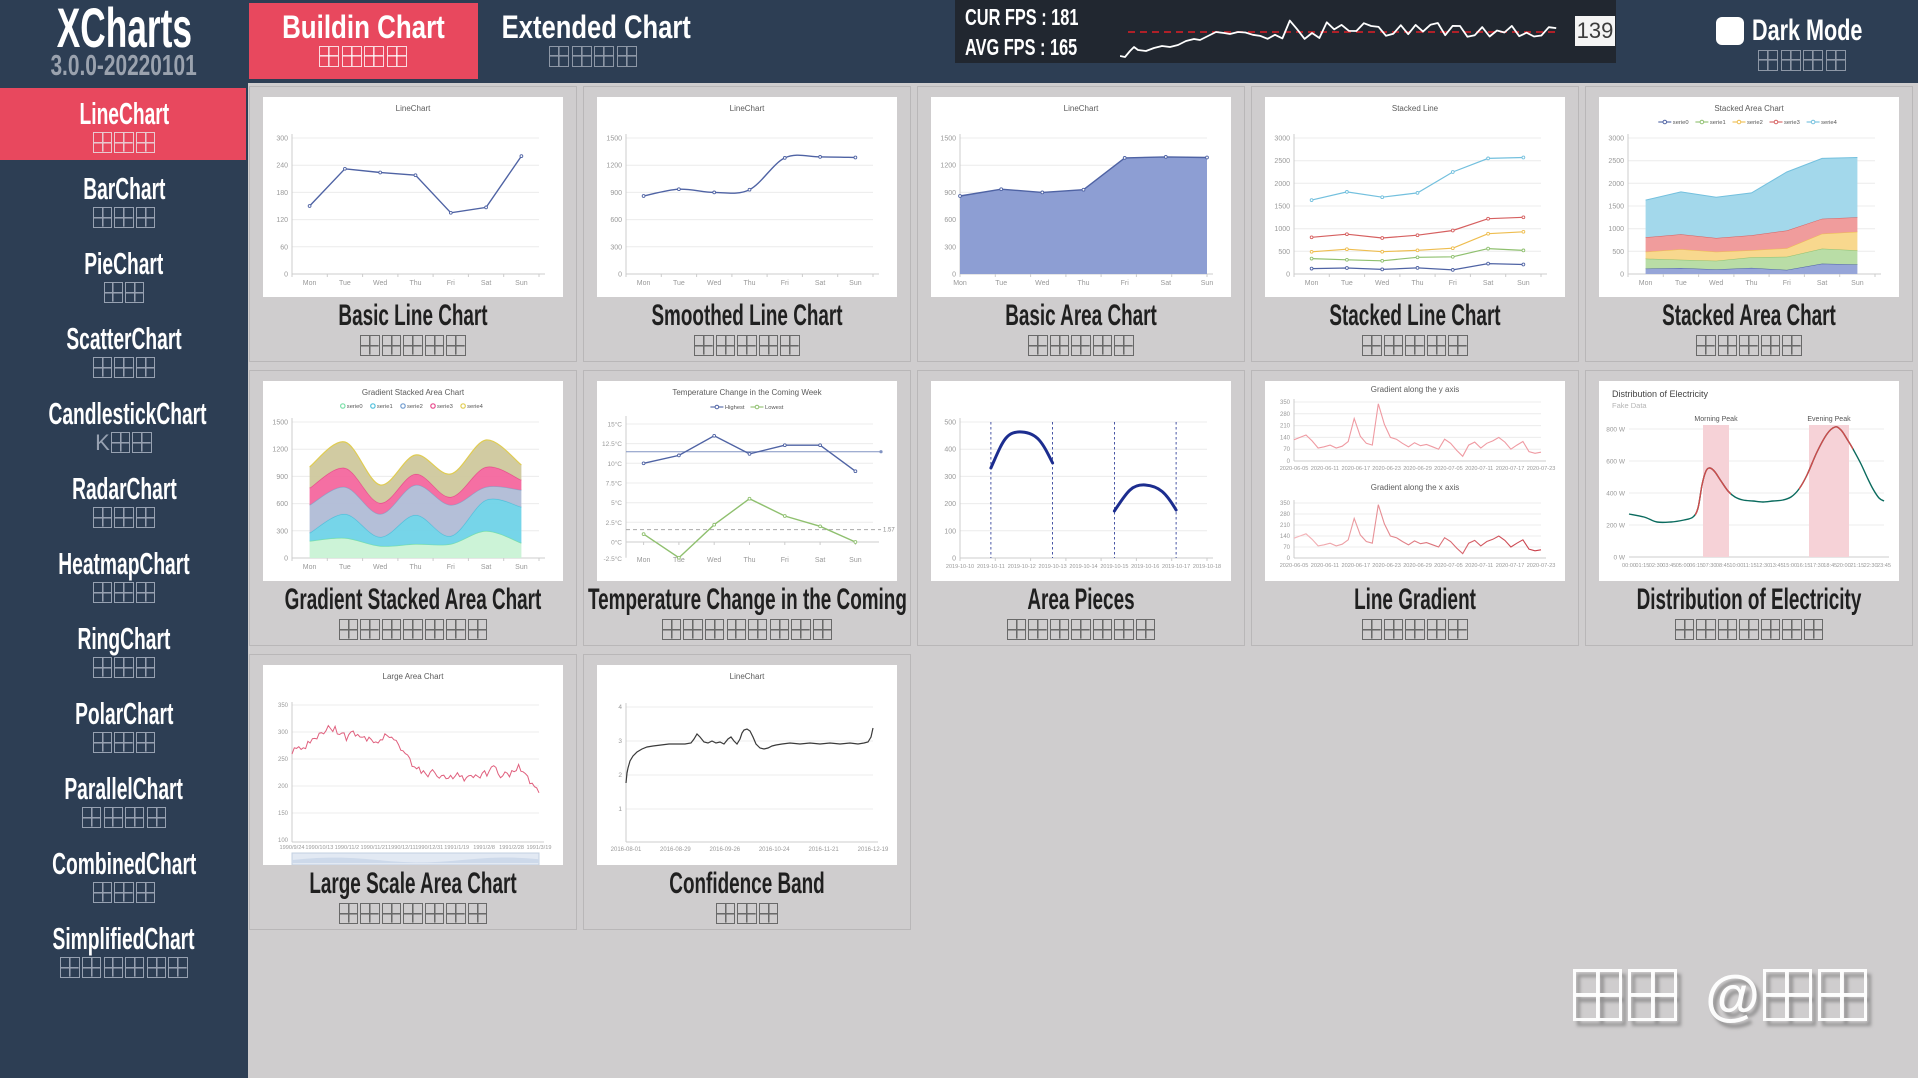  What do you see at coordinates (1415, 487) in the screenshot?
I see `svg-text: Gradient along the x axis` at bounding box center [1415, 487].